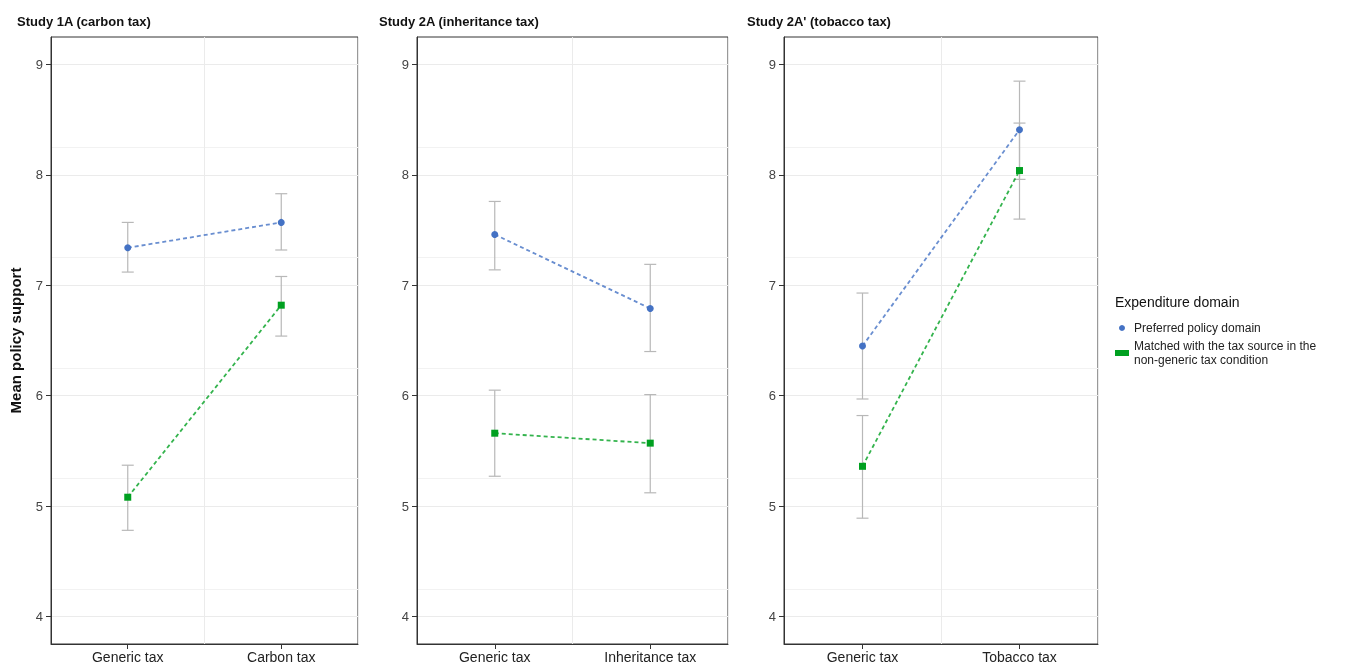 The image size is (1371, 669). Describe the element at coordinates (281, 657) in the screenshot. I see `x-tick-label: Carbon tax` at that location.